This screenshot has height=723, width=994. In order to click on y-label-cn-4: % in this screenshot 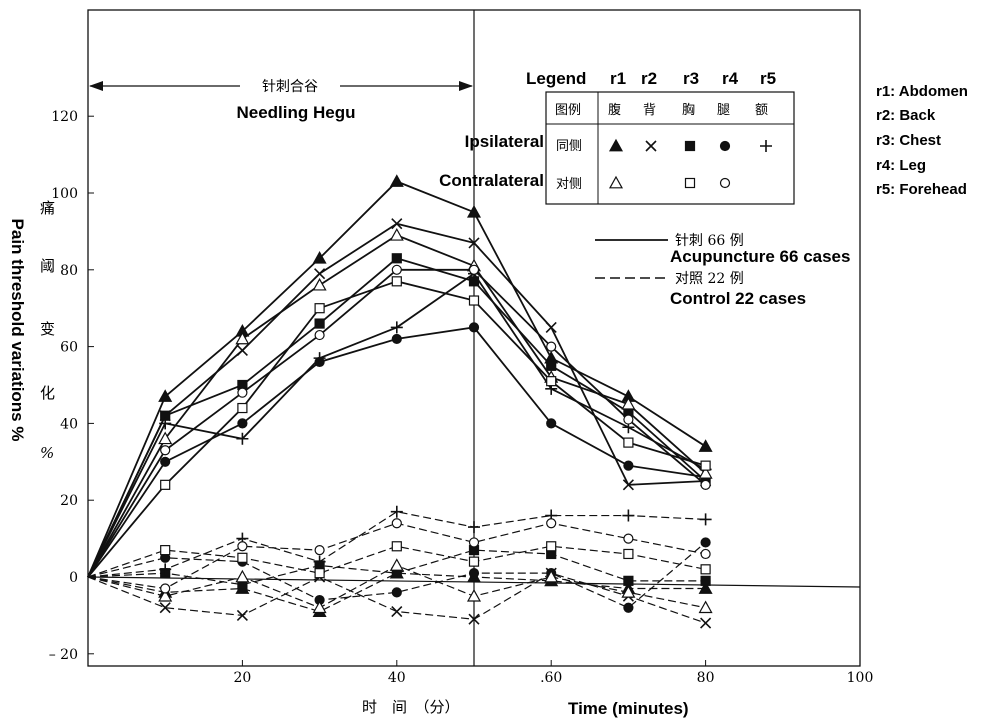, I will do `click(47, 453)`.